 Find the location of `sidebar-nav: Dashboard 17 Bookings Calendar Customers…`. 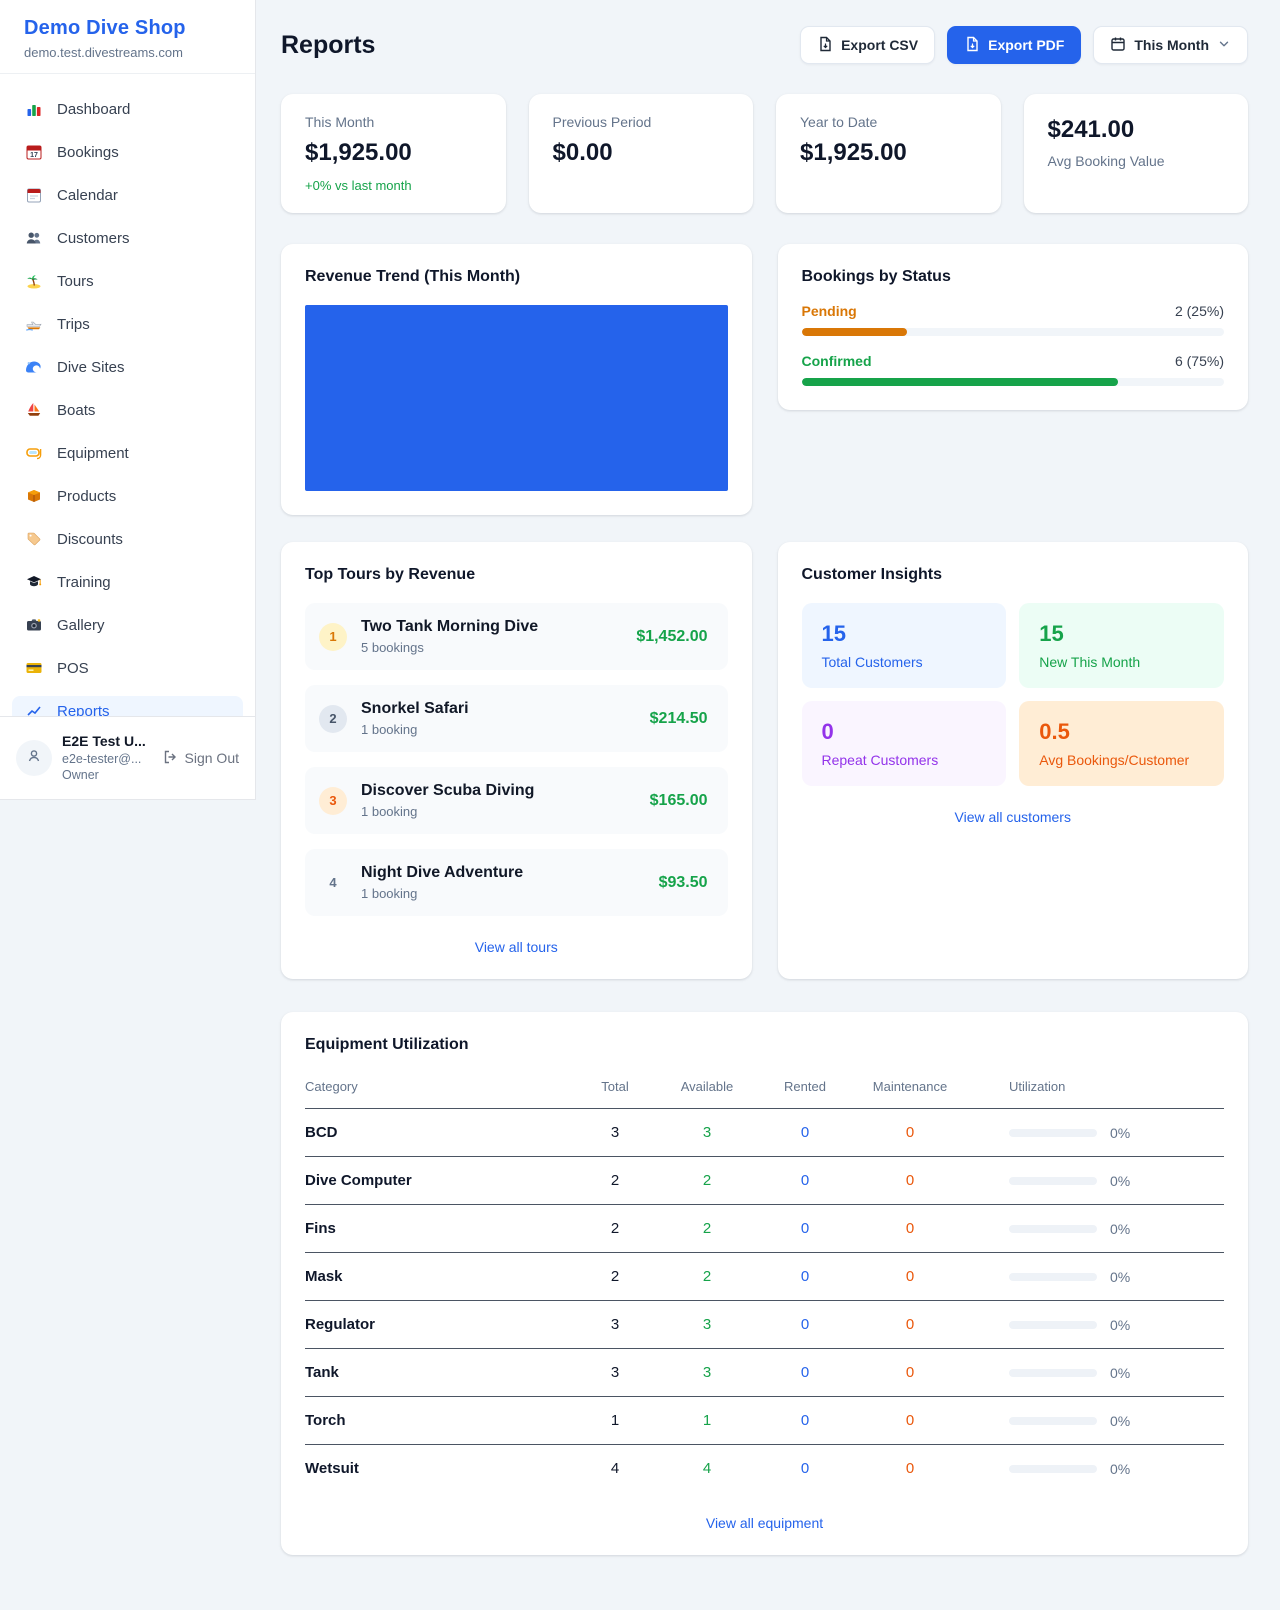

sidebar-nav: Dashboard 17 Bookings Calendar Customers… is located at coordinates (127, 400).